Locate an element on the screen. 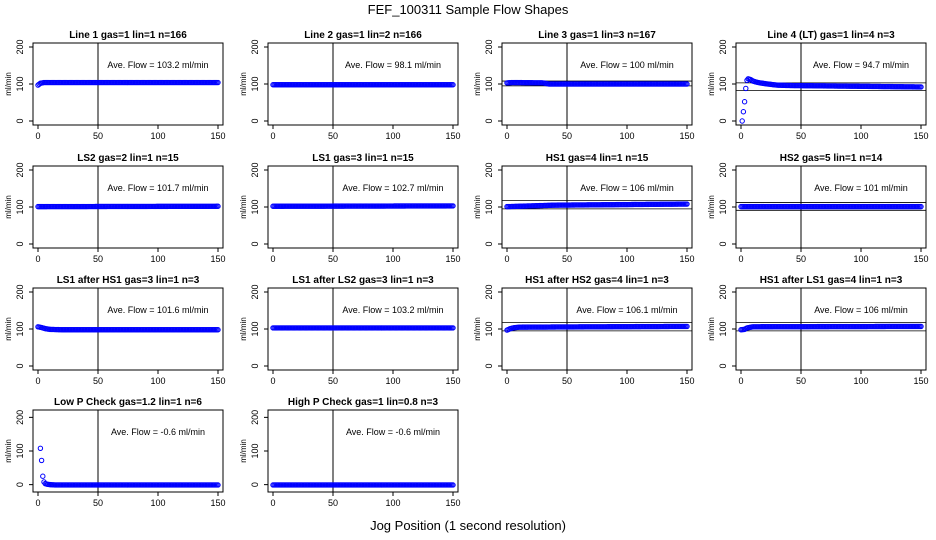  average-flow-annotation: Ave. Flow = 101.6 ml/min is located at coordinates (157, 310).